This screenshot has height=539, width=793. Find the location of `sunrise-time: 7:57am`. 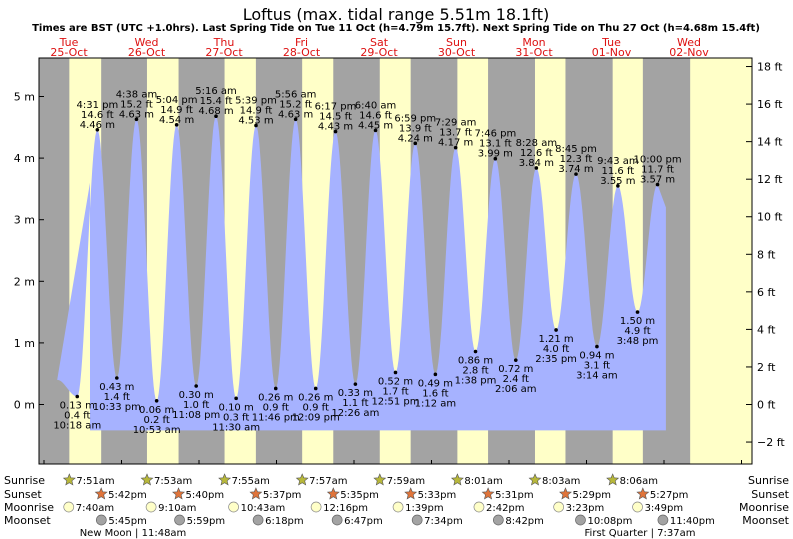

sunrise-time: 7:57am is located at coordinates (328, 481).